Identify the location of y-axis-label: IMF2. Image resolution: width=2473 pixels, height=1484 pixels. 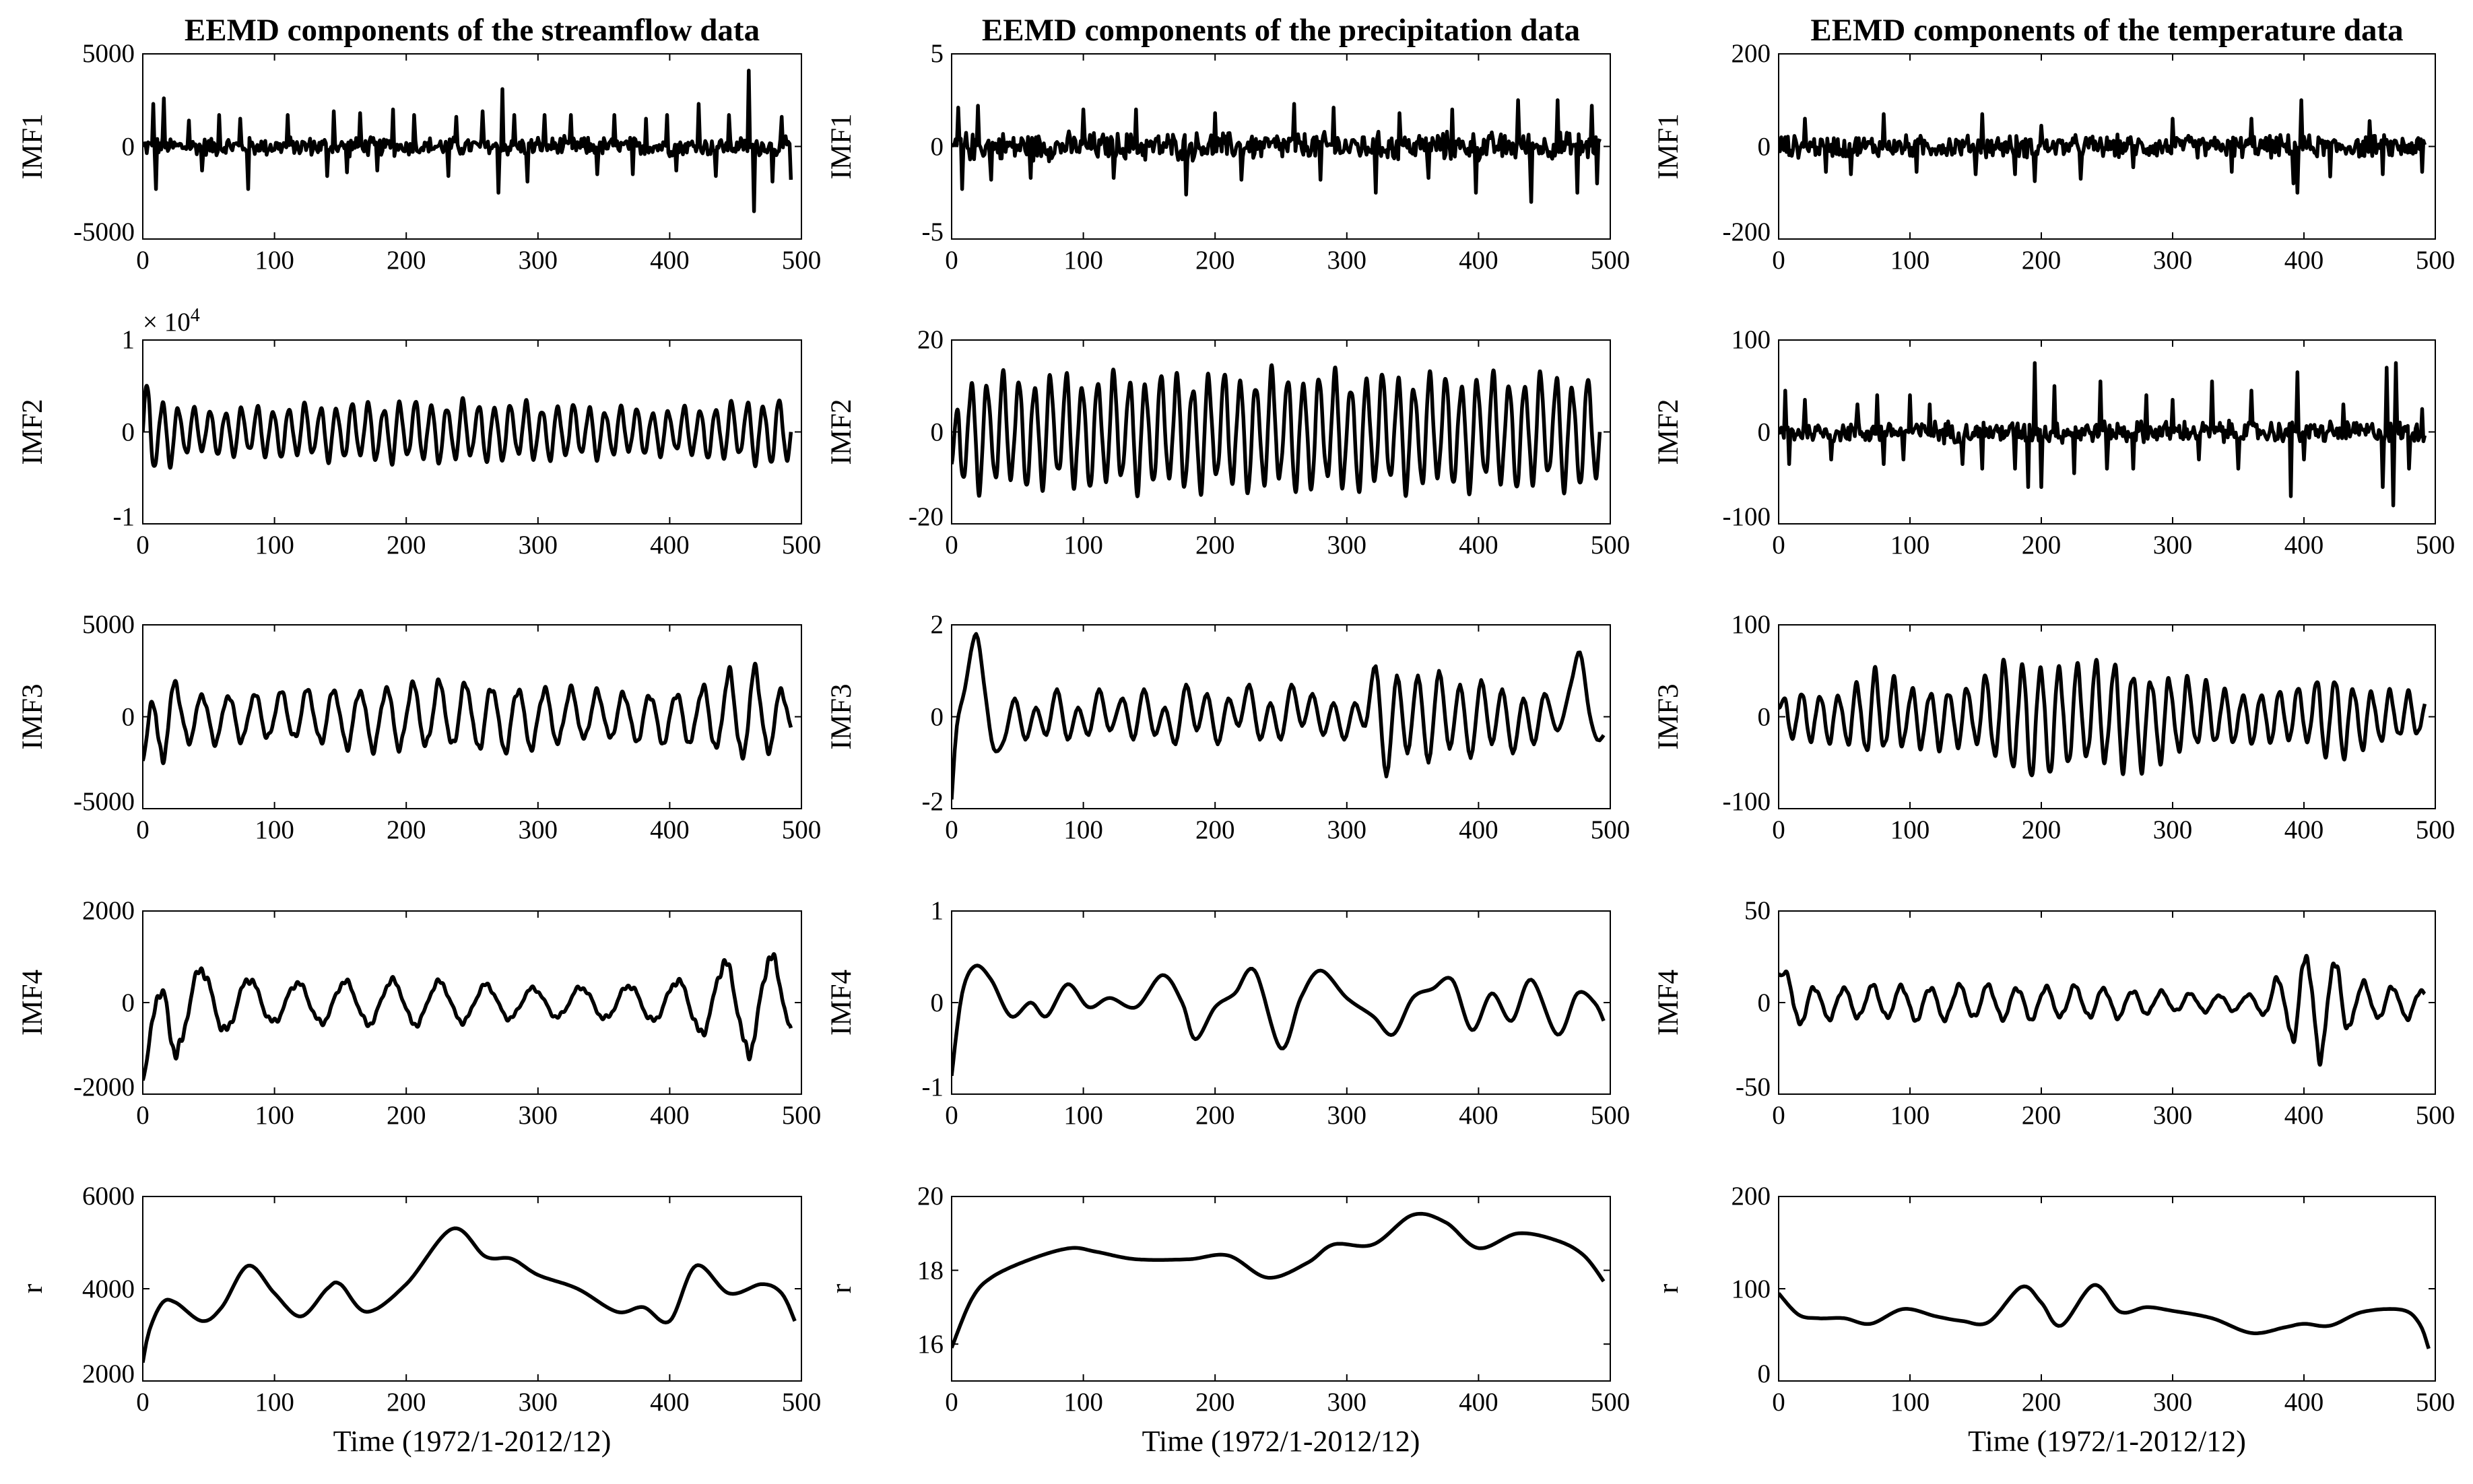
(32, 432).